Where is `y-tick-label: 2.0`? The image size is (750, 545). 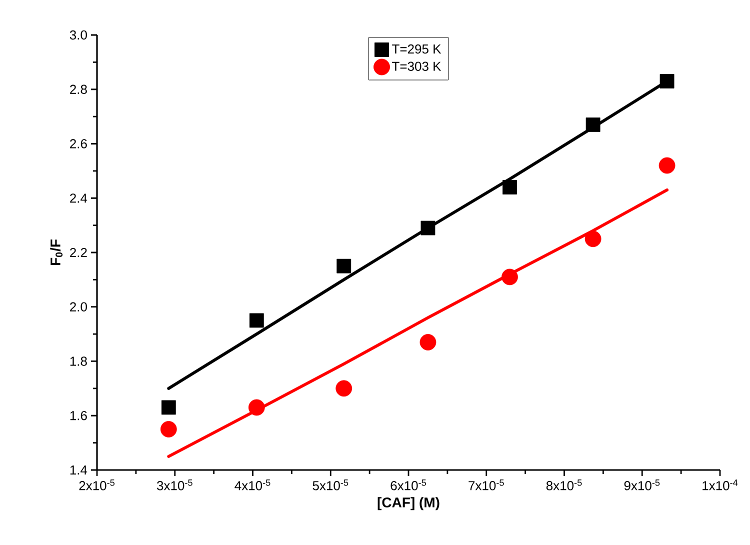
y-tick-label: 2.0 is located at coordinates (78, 307).